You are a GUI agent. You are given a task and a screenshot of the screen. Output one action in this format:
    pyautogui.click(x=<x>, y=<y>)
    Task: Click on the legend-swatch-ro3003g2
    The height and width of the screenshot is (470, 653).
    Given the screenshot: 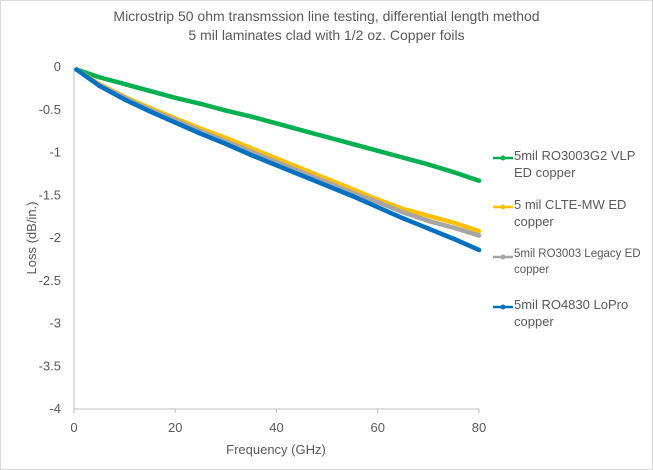 What is the action you would take?
    pyautogui.click(x=503, y=158)
    